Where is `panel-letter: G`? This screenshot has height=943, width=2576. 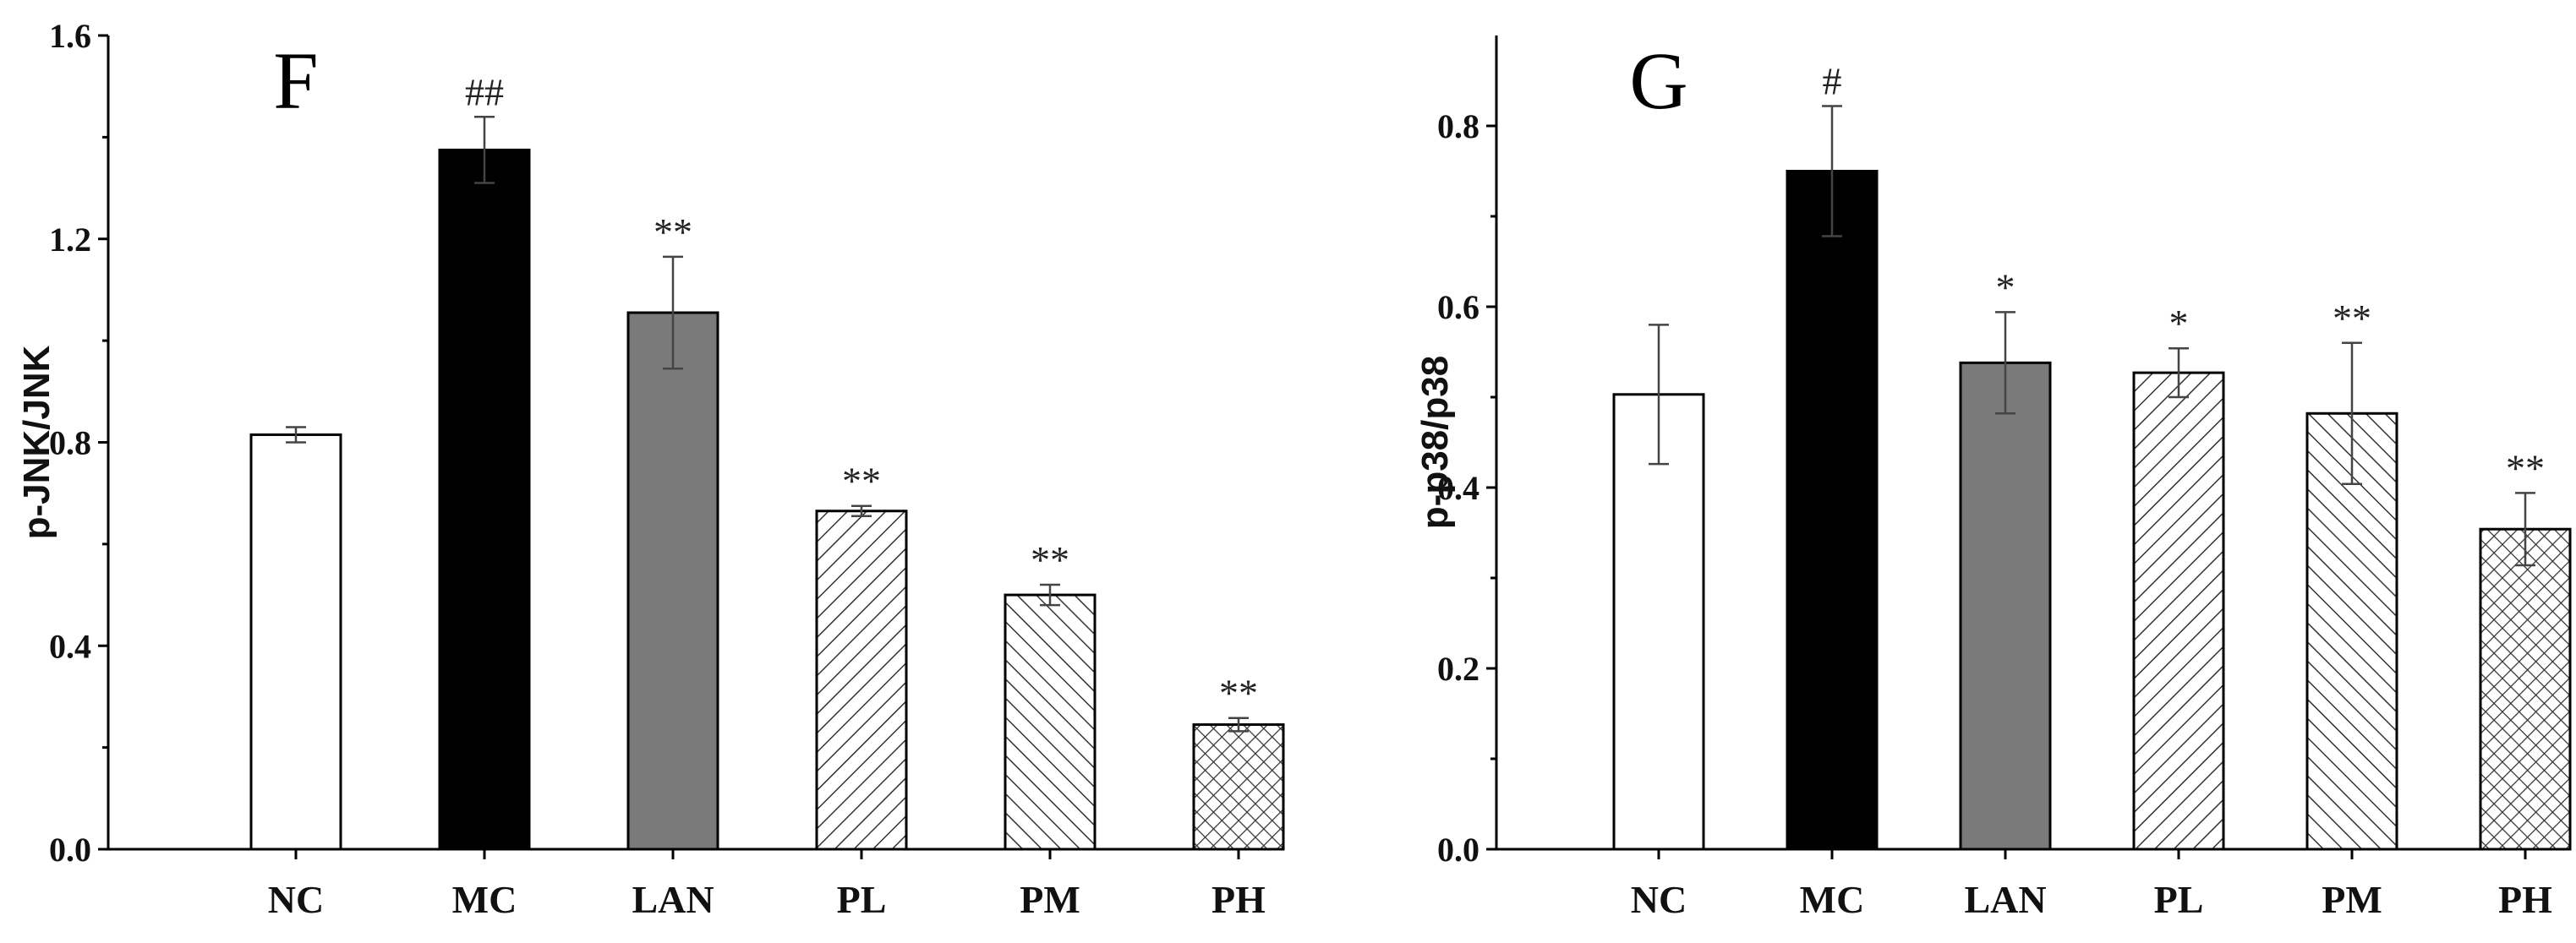 panel-letter: G is located at coordinates (1658, 80).